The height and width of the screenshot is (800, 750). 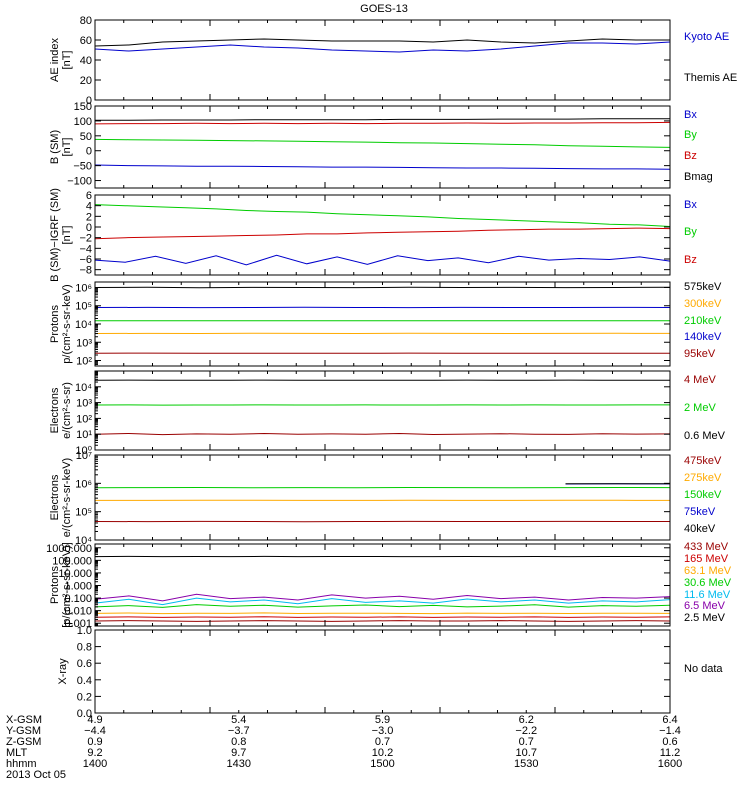 What do you see at coordinates (690, 135) in the screenshot?
I see `legend-entry-b-1: By` at bounding box center [690, 135].